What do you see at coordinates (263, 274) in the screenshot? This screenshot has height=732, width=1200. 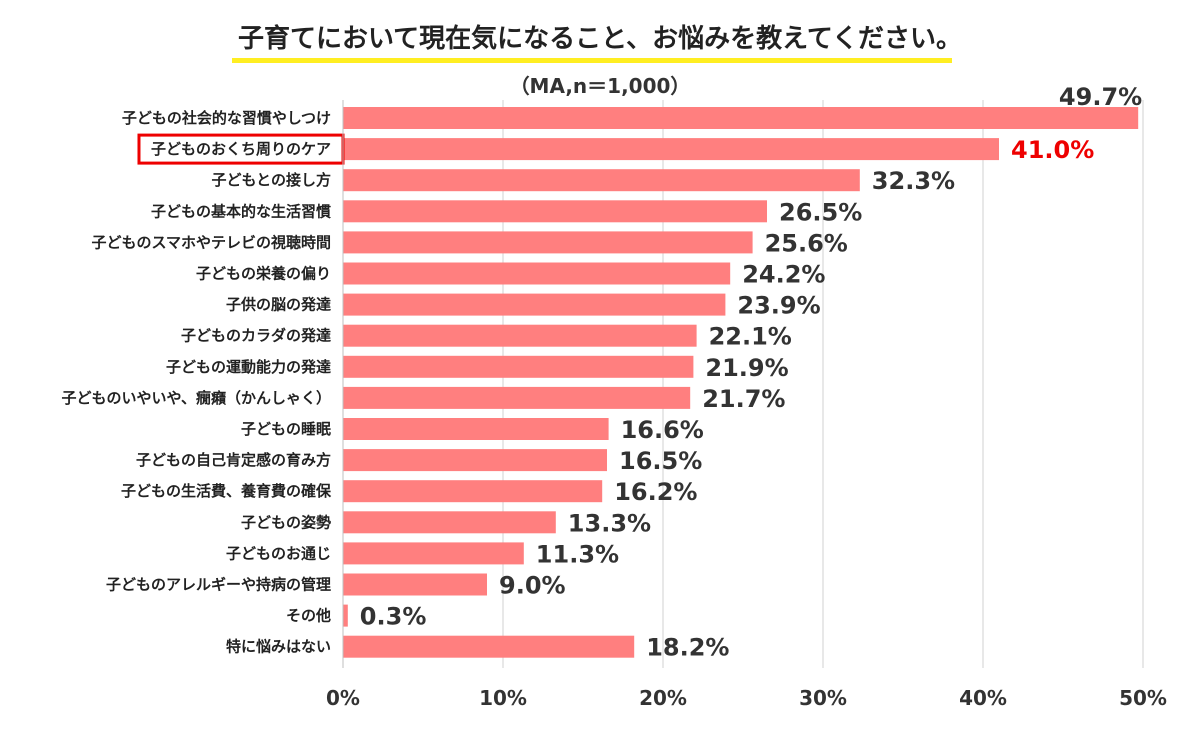 I see `category-label: 子どもの栄養の偏り` at bounding box center [263, 274].